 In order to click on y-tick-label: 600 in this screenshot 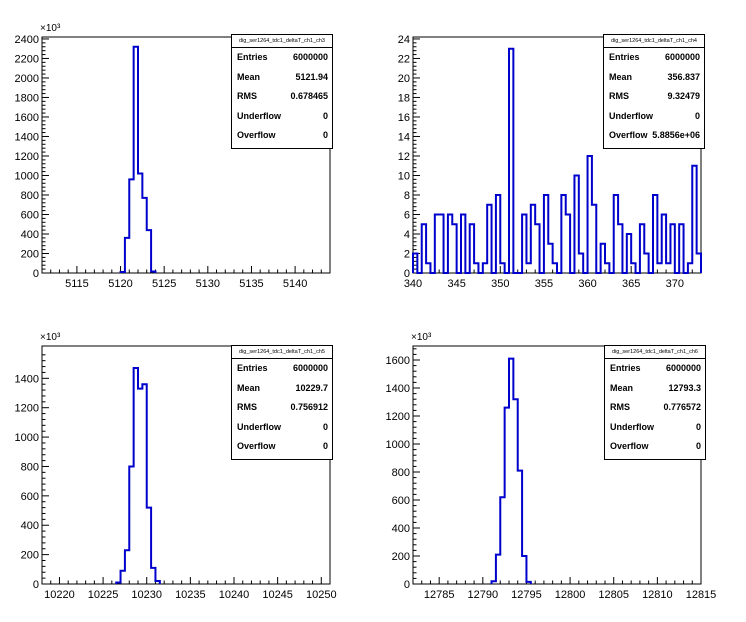, I will do `click(30, 497)`.